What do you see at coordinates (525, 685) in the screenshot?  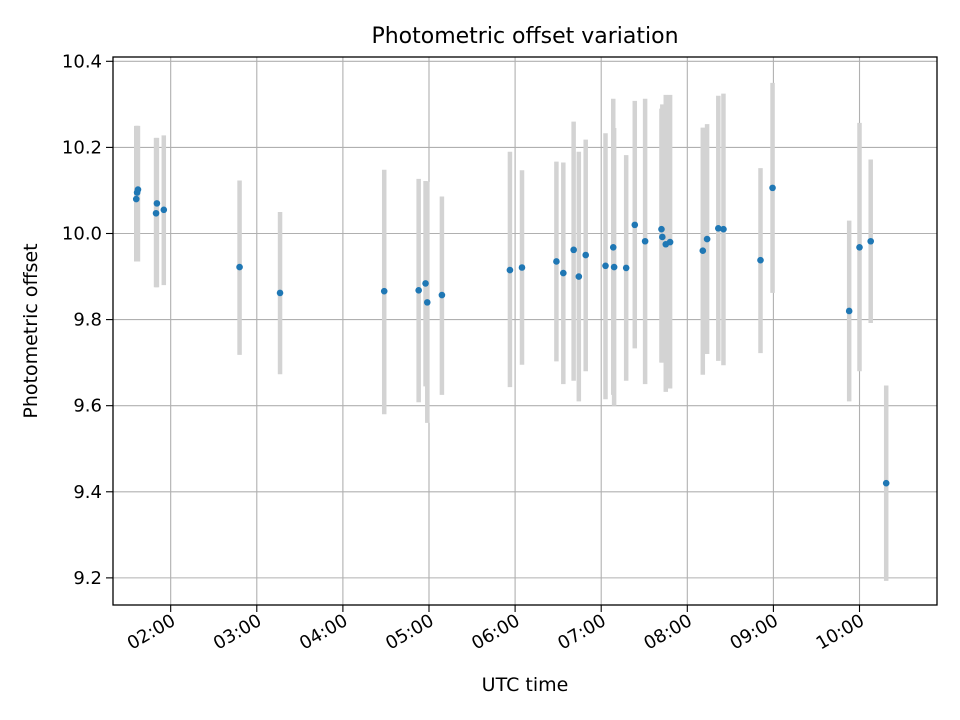 I see `x-axis-label: UTC time` at bounding box center [525, 685].